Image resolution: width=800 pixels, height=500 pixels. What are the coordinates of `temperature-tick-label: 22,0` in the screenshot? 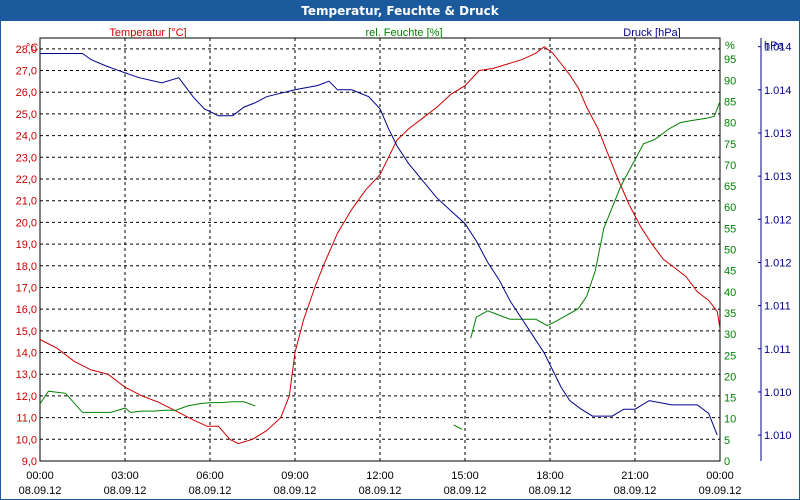 It's located at (26, 180).